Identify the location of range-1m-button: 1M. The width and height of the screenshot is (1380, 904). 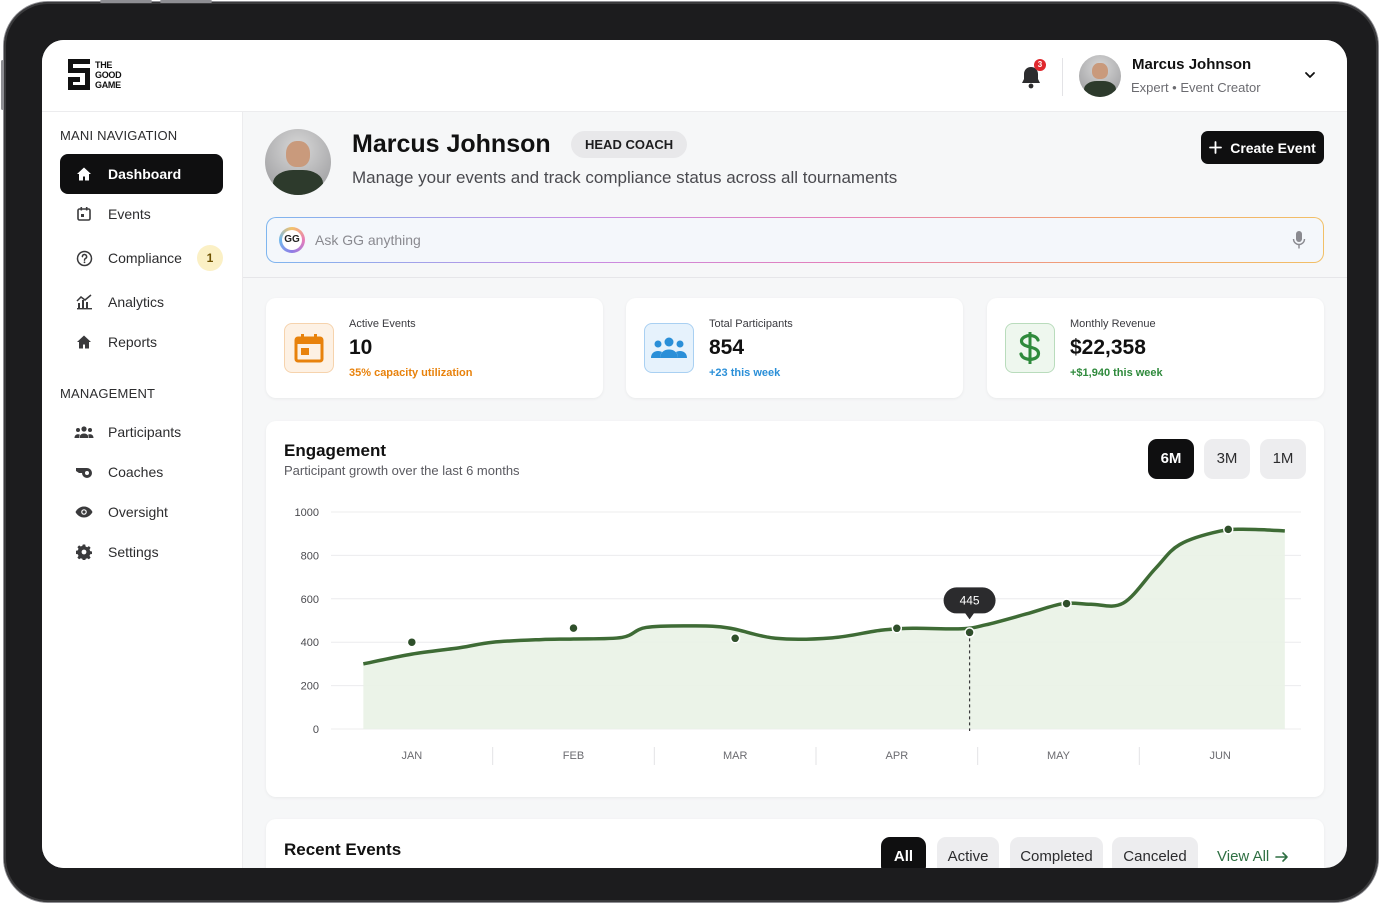
(1283, 459).